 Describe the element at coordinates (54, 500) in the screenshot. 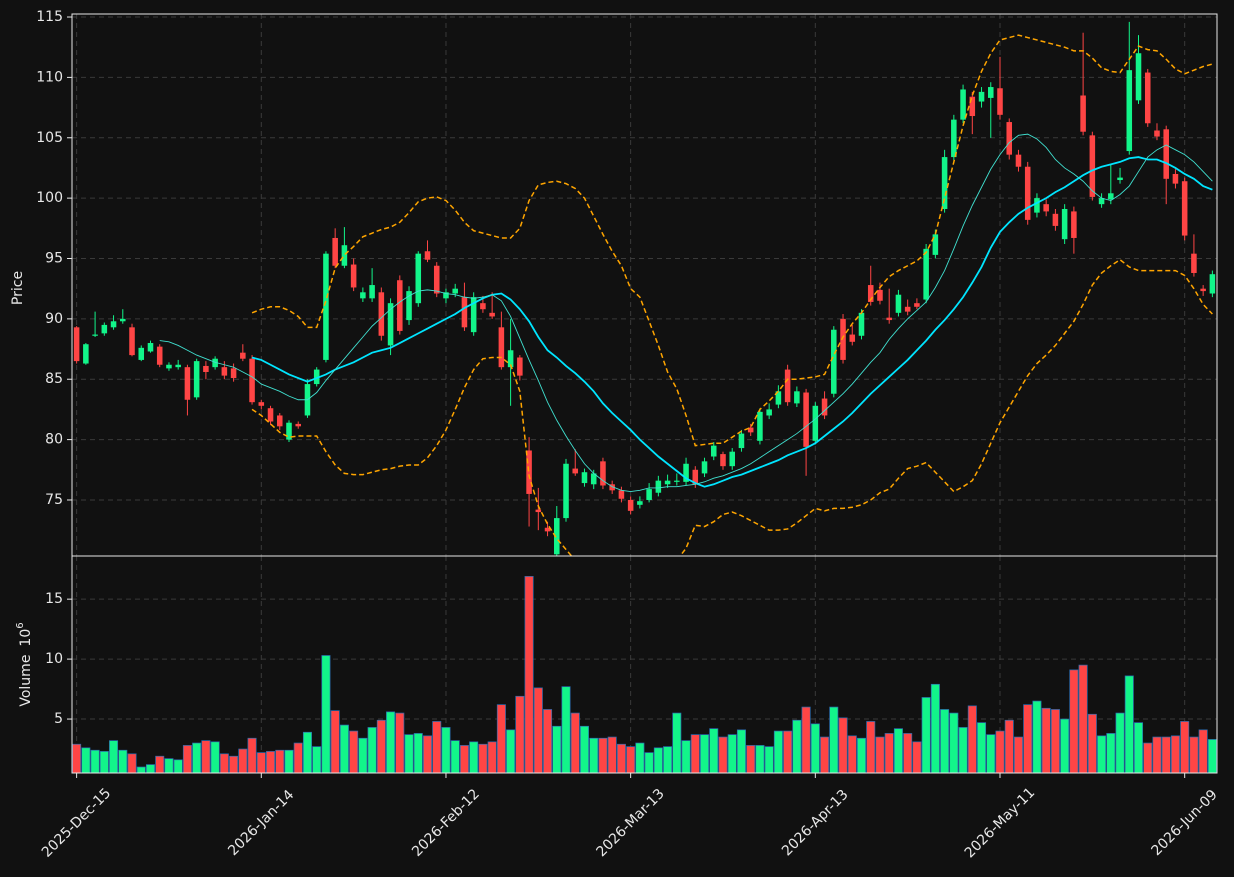

I see `y-tick-label: 75` at that location.